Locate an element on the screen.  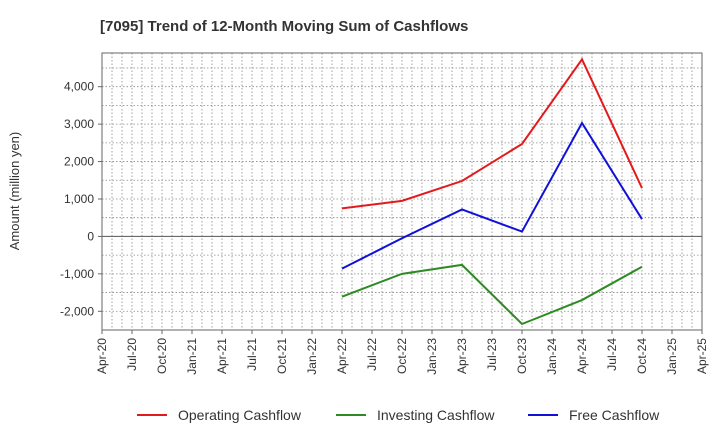
x-tick-label: Apr-25 is located at coordinates (702, 356).